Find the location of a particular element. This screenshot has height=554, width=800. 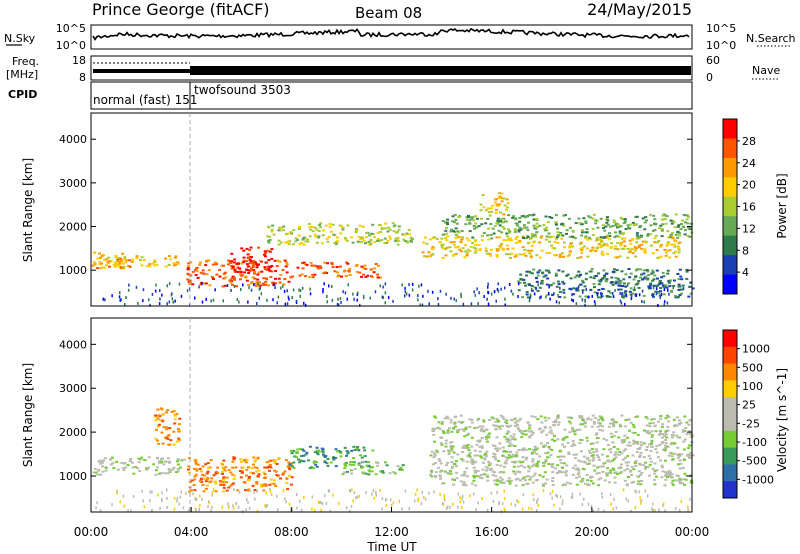

colorbar-swatch is located at coordinates (730, 129).